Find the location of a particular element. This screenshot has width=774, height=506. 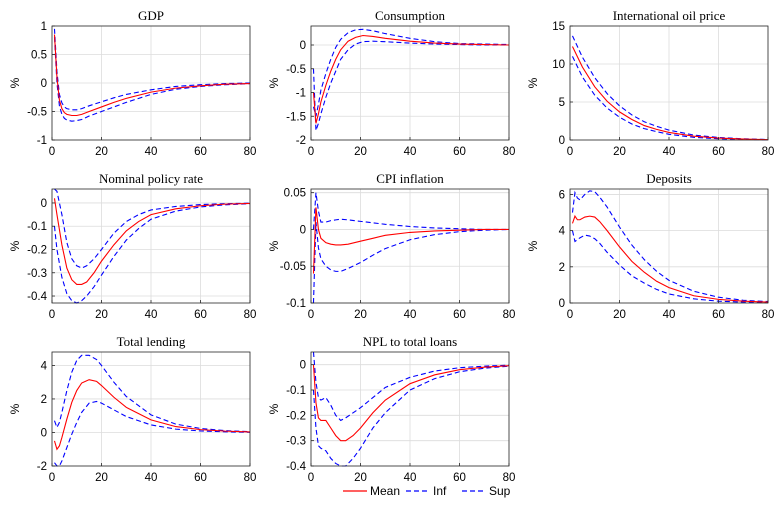

chart-title: Nominal policy rate is located at coordinates (151, 178).